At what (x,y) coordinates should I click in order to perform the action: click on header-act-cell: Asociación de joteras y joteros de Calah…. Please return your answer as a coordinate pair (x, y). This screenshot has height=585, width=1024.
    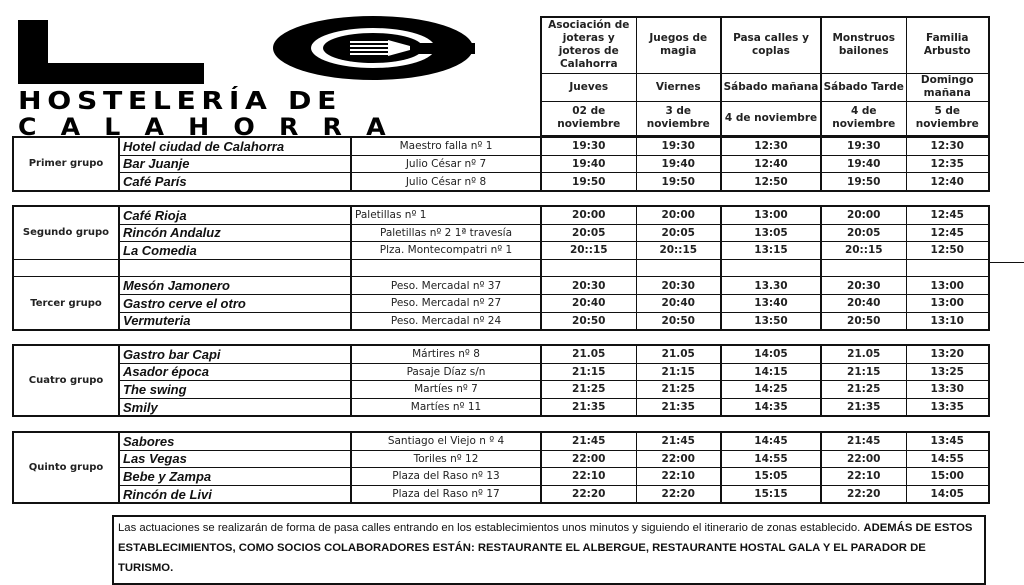
    Looking at the image, I should click on (588, 45).